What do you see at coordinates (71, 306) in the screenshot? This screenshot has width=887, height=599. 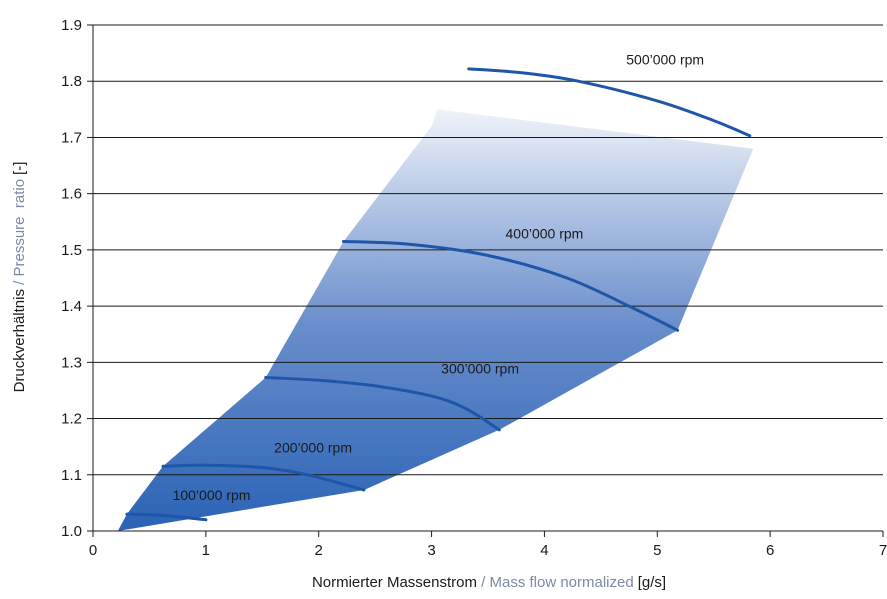 I see `y-tick-label: 1.4` at bounding box center [71, 306].